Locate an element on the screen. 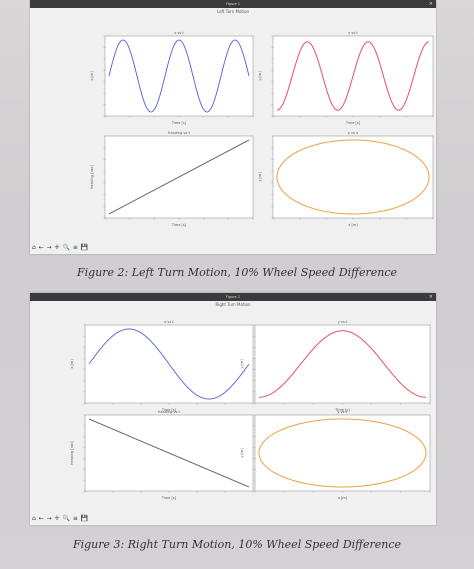  window-titlebar: Figure 1 × is located at coordinates (233, 4).